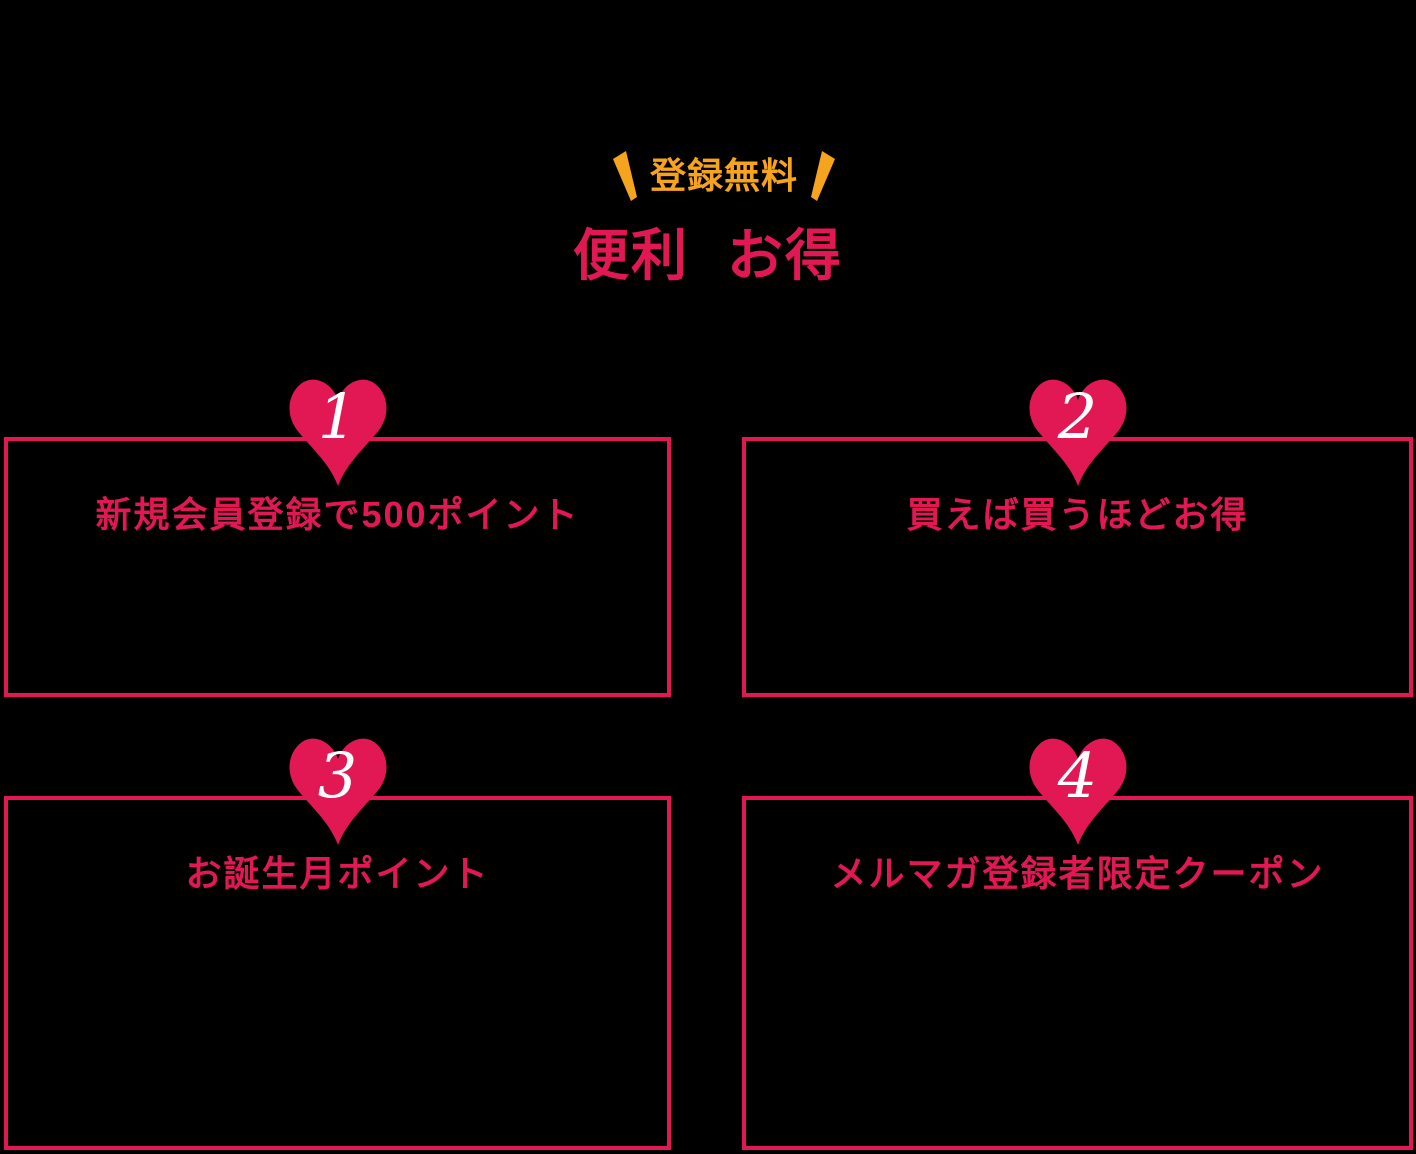 The image size is (1416, 1154). Describe the element at coordinates (1077, 538) in the screenshot. I see `benefit-card-2: 2 買えば買うほどお得` at that location.